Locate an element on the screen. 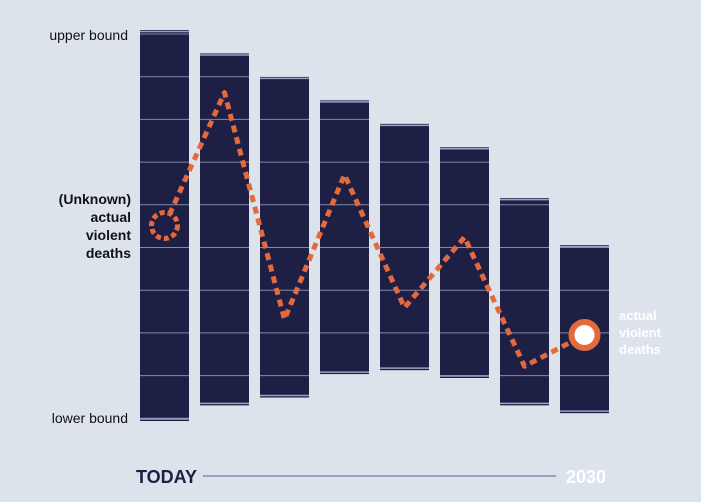 Image resolution: width=701 pixels, height=502 pixels. year-2030-label: 2030 is located at coordinates (586, 477).